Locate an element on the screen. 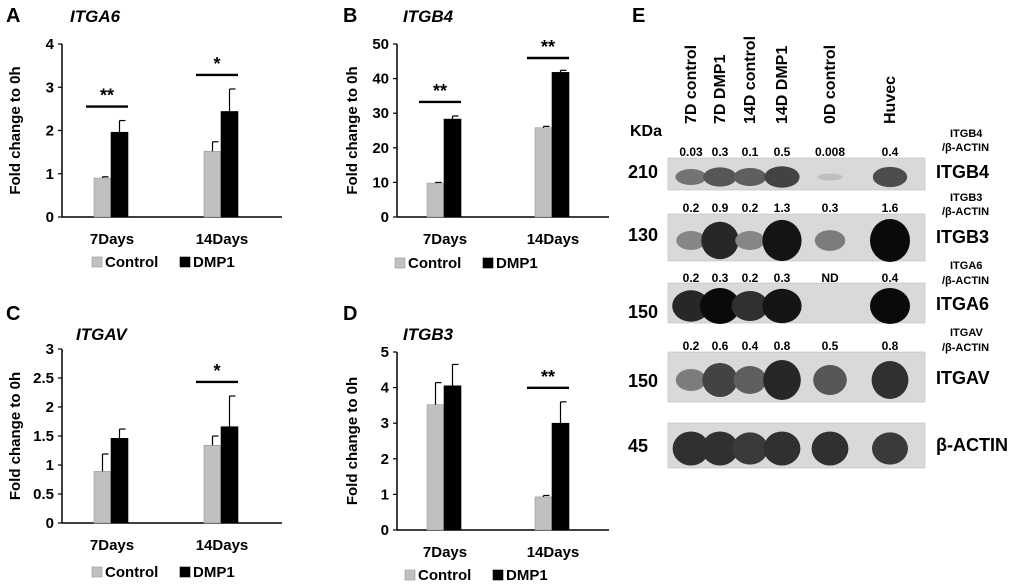 The image size is (1024, 588). chart-title: ITGB3 is located at coordinates (428, 334).